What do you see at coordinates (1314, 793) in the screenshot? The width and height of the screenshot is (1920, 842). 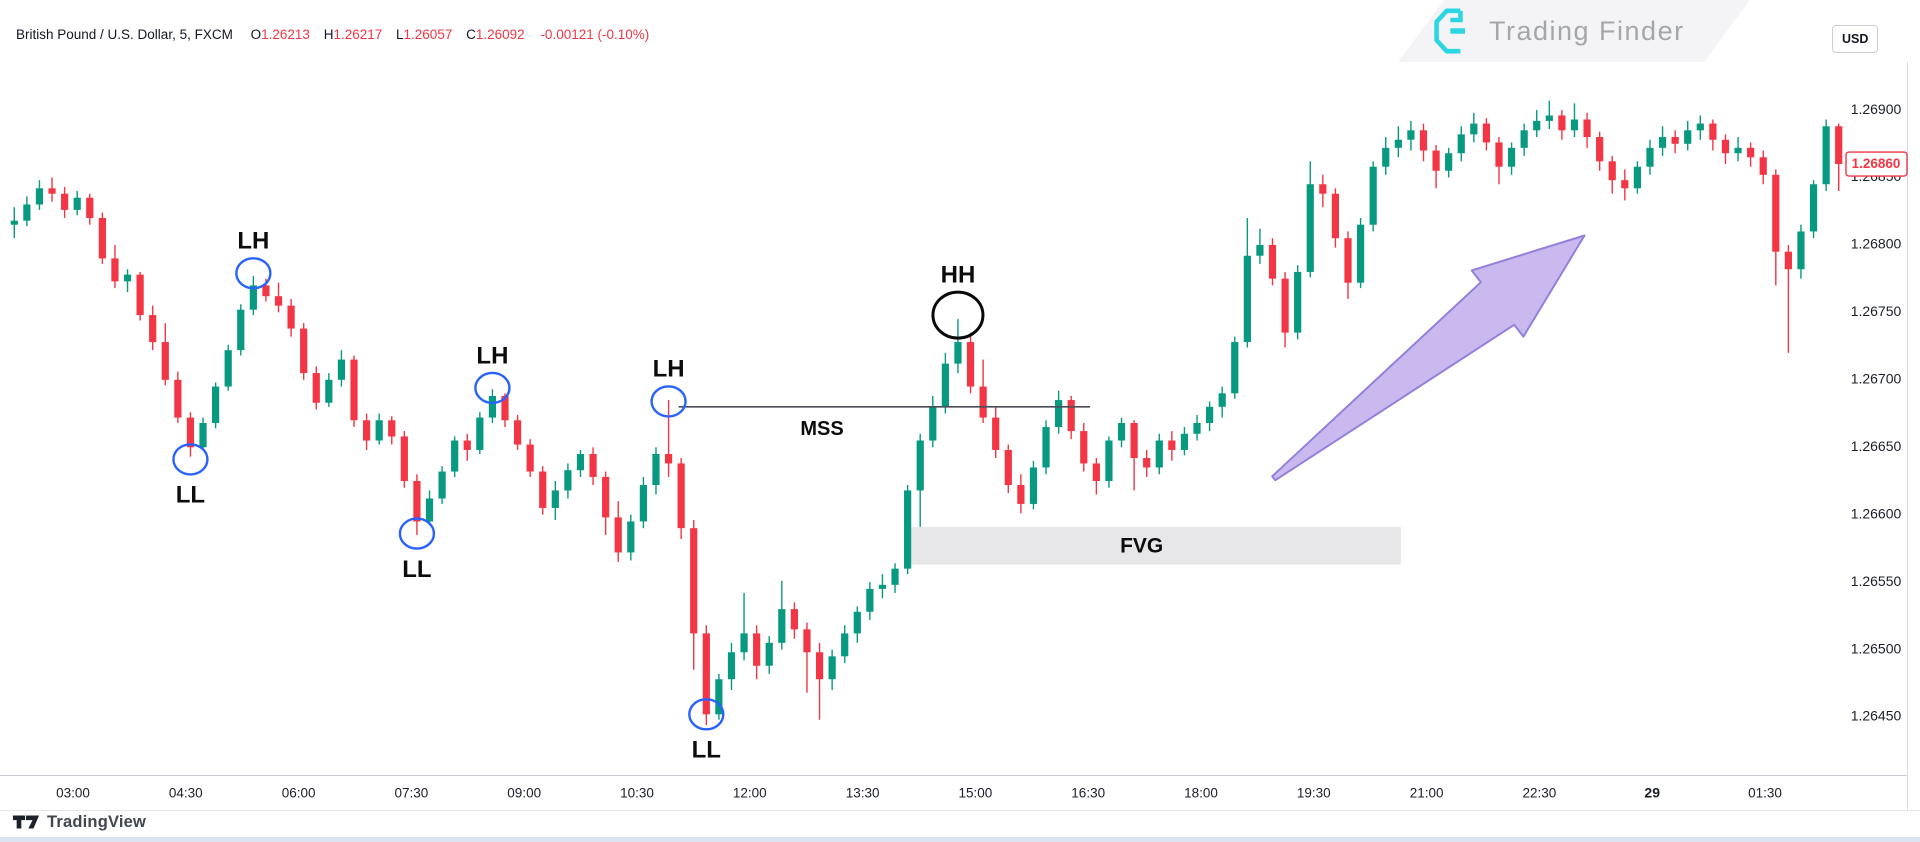 I see `time-axis-label: 19:30` at bounding box center [1314, 793].